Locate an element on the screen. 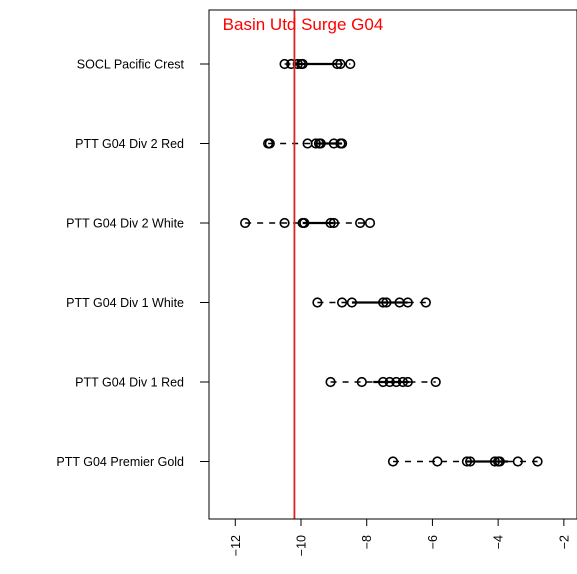 This screenshot has height=574, width=577. category-label: PTT G04 Div 1 Red is located at coordinates (129, 383).